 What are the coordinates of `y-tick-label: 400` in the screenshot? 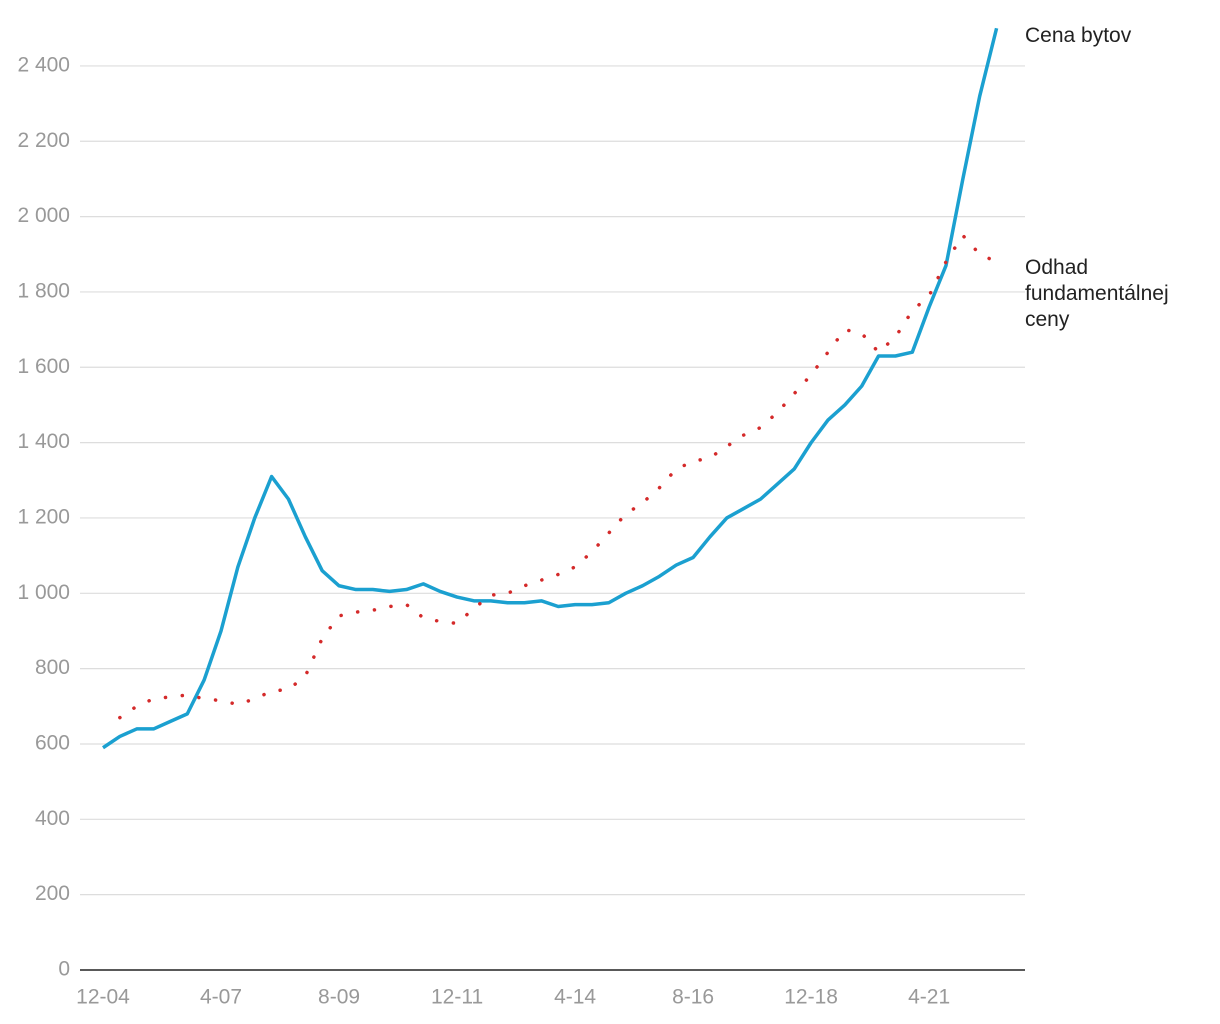 It's located at (52, 818).